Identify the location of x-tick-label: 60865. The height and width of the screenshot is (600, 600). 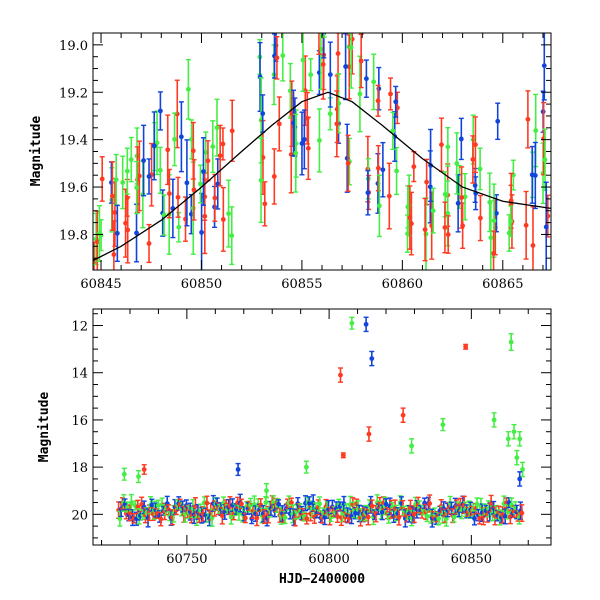
(502, 284).